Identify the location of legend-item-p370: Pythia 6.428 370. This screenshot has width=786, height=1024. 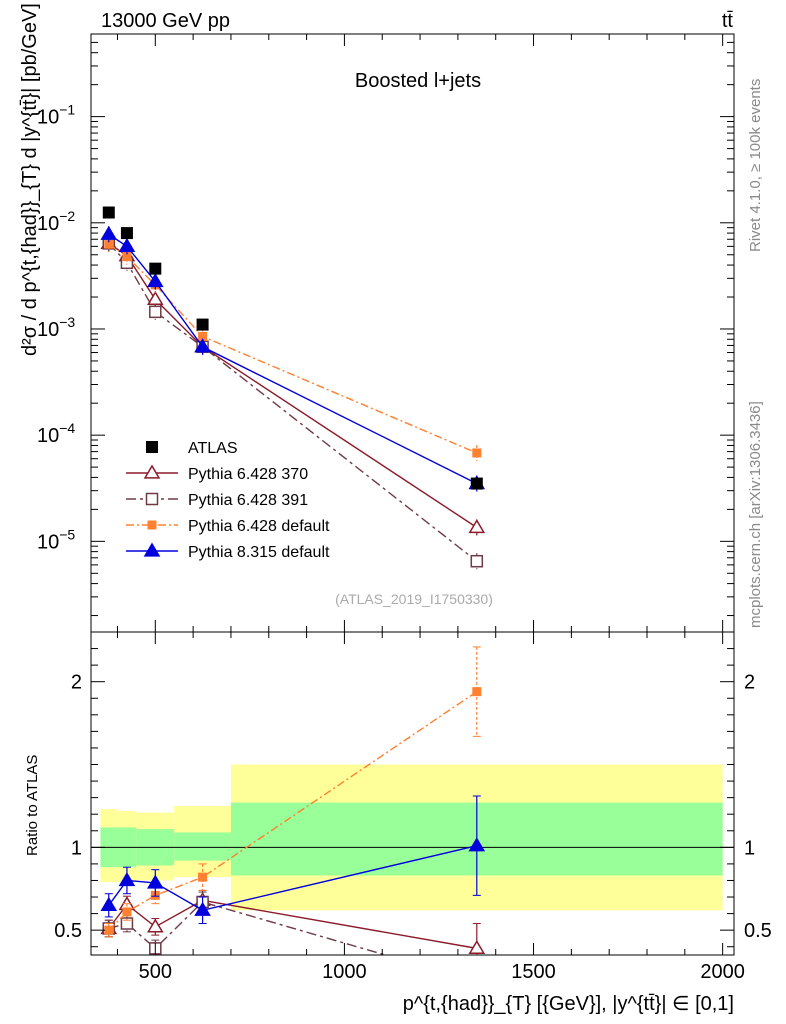
(217, 473).